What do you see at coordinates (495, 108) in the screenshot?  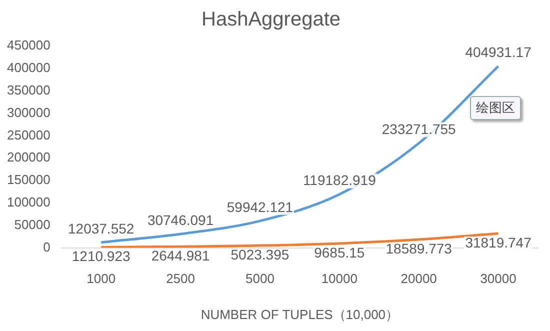 I see `annotation: 绘图区` at bounding box center [495, 108].